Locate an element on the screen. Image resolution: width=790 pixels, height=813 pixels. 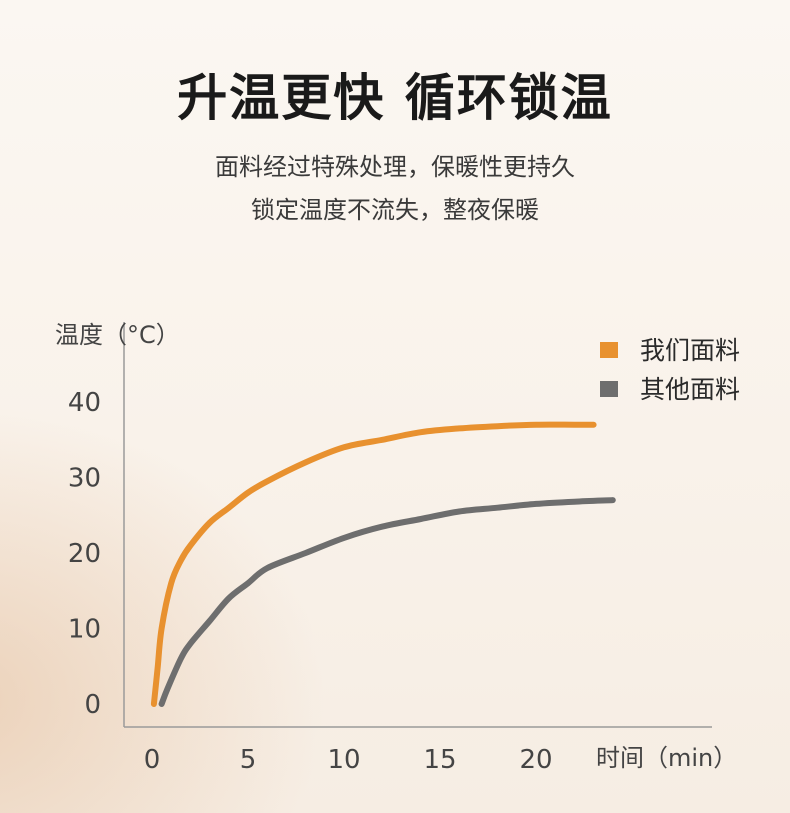
y-tick-label: 20 is located at coordinates (84, 554).